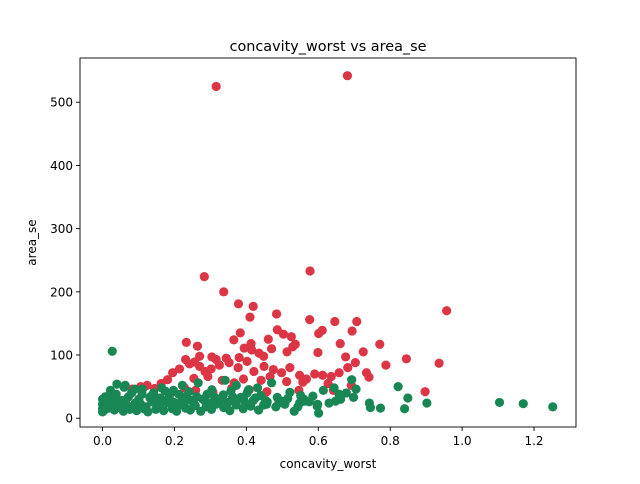 Image resolution: width=640 pixels, height=484 pixels. I want to click on y-tick-label: 400, so click(61, 166).